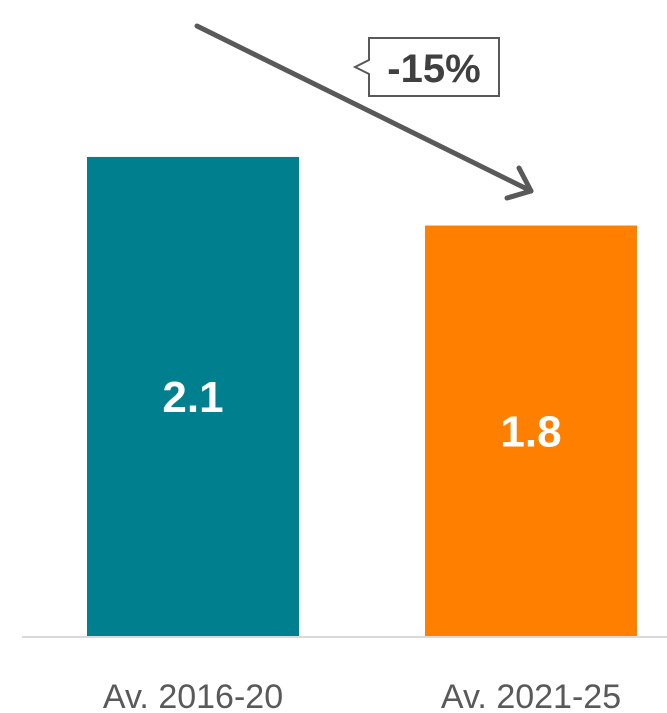 This screenshot has height=713, width=667. I want to click on bar-value-label-2: 1.8, so click(530, 431).